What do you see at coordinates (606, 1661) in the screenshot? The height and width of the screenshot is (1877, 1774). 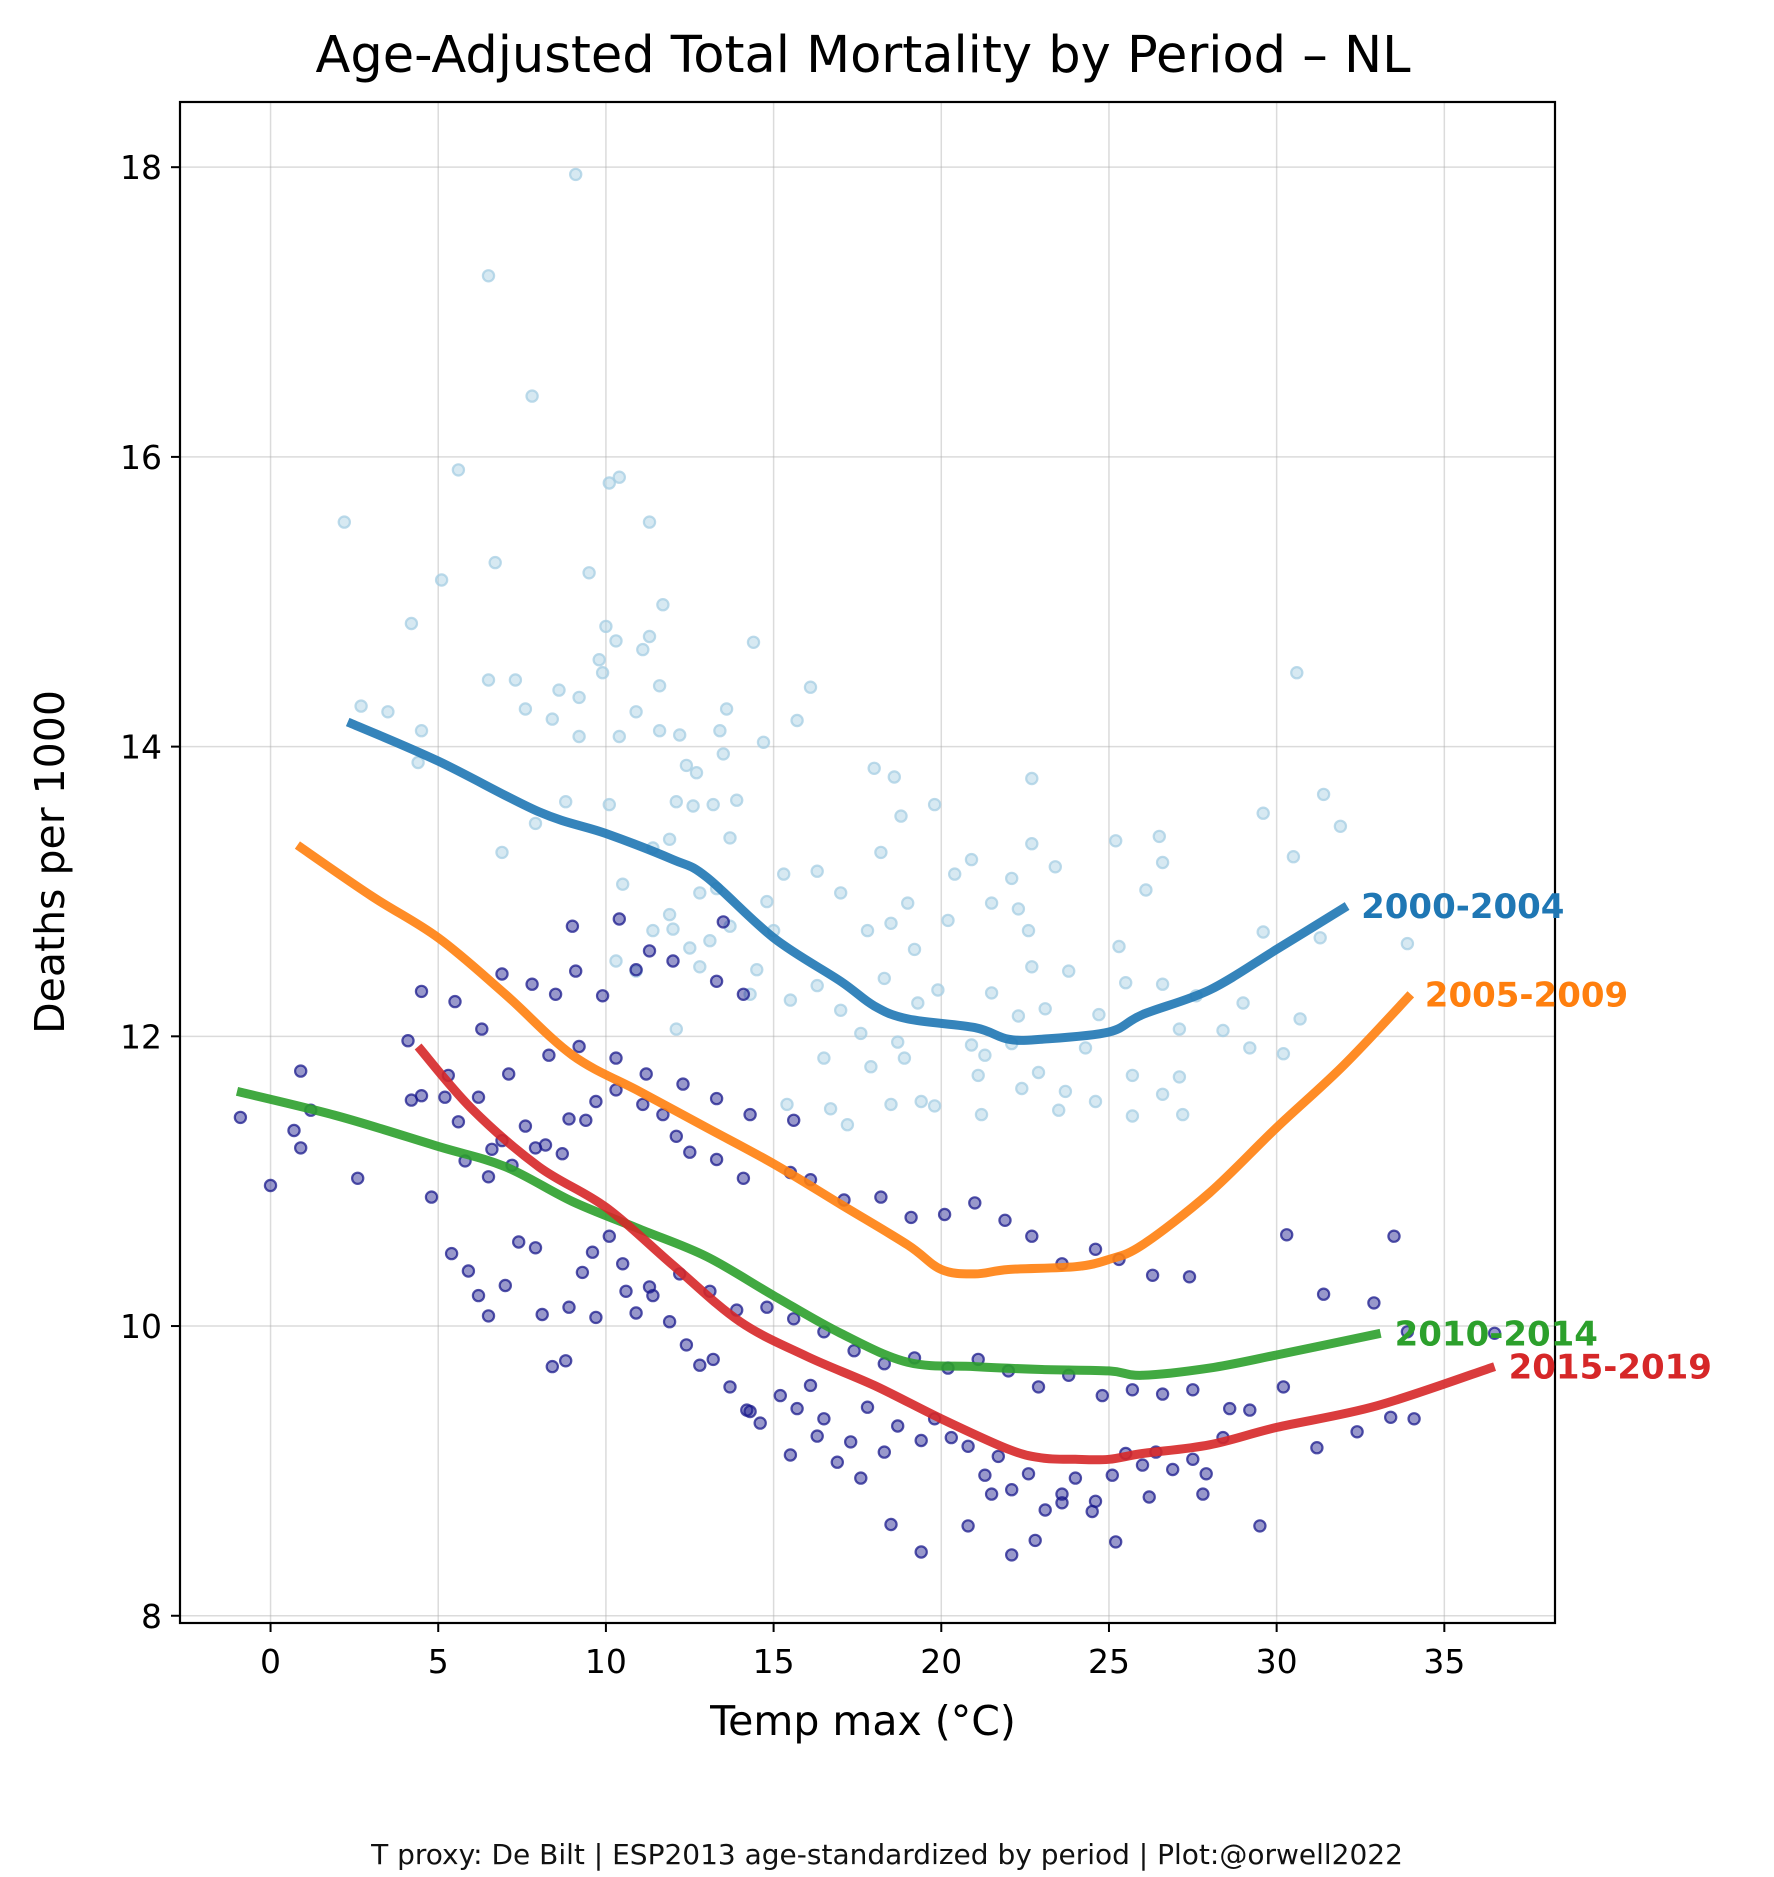 I see `x-tick-label: 10` at bounding box center [606, 1661].